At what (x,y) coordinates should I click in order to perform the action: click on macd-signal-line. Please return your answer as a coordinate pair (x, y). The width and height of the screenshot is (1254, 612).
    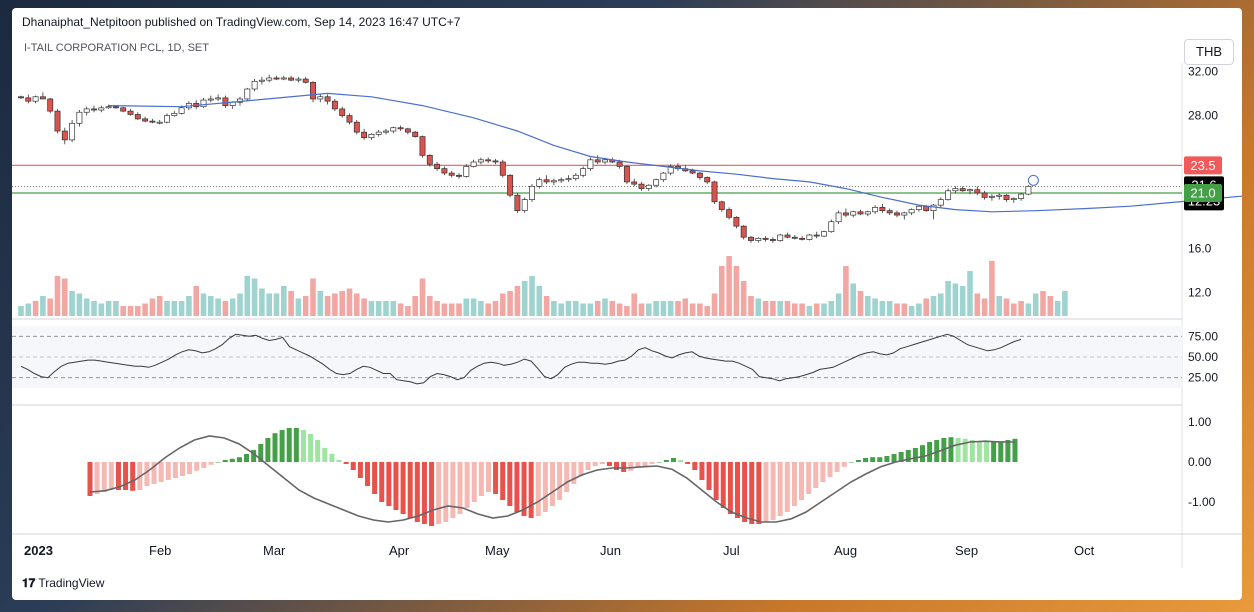
    Looking at the image, I should click on (552, 479).